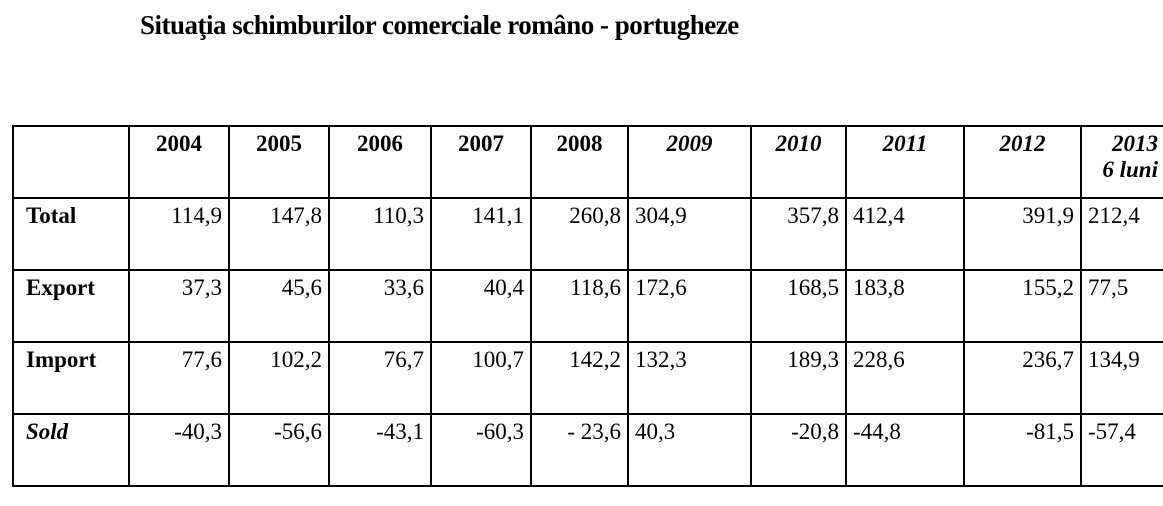  Describe the element at coordinates (579, 378) in the screenshot. I see `value-cell: 142,2` at that location.